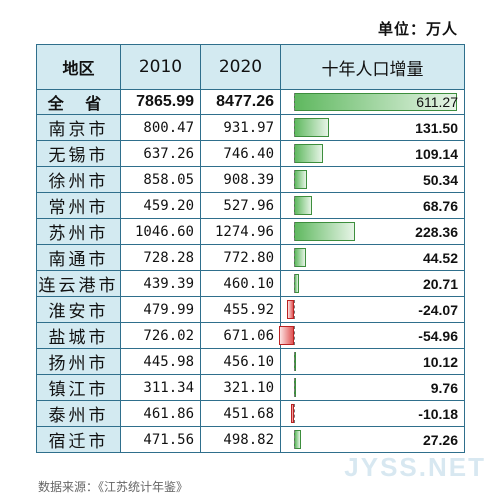 The height and width of the screenshot is (499, 500). I want to click on region-cell: 常州市, so click(78, 205).